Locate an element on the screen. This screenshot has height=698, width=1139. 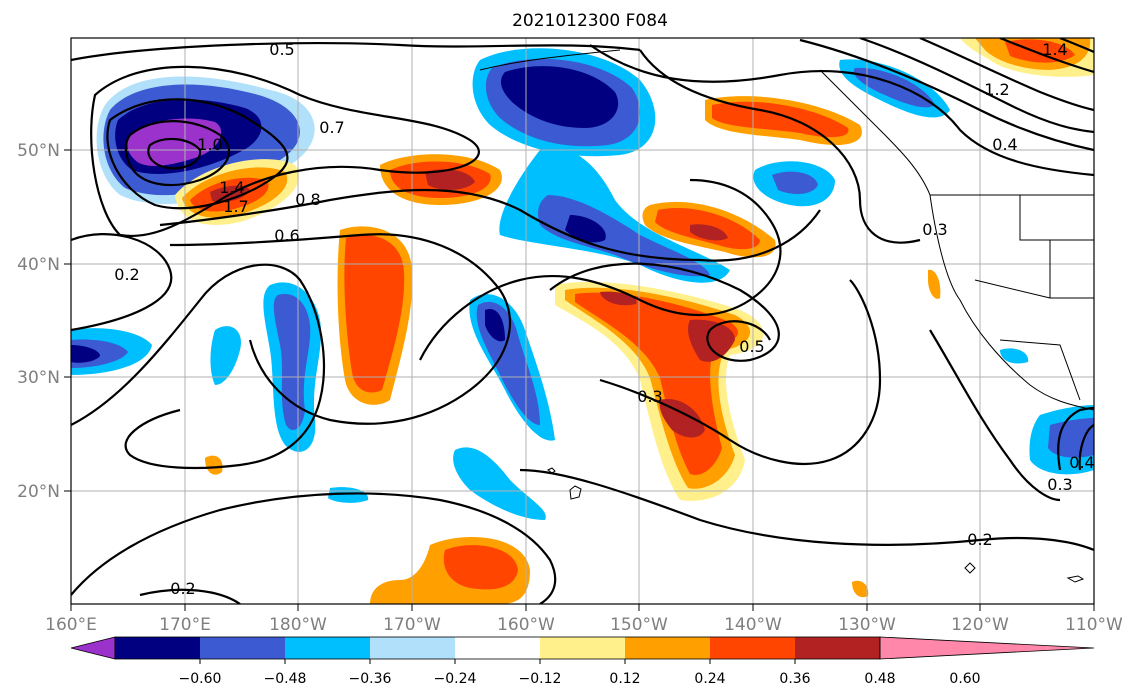
lon-label: 180°W is located at coordinates (298, 625).